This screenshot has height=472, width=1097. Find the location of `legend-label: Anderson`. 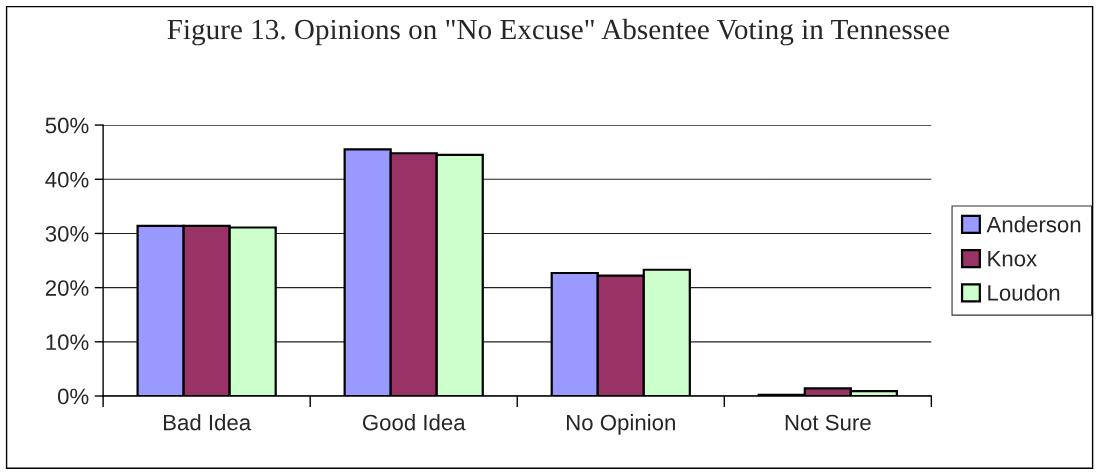

legend-label: Anderson is located at coordinates (1033, 224).